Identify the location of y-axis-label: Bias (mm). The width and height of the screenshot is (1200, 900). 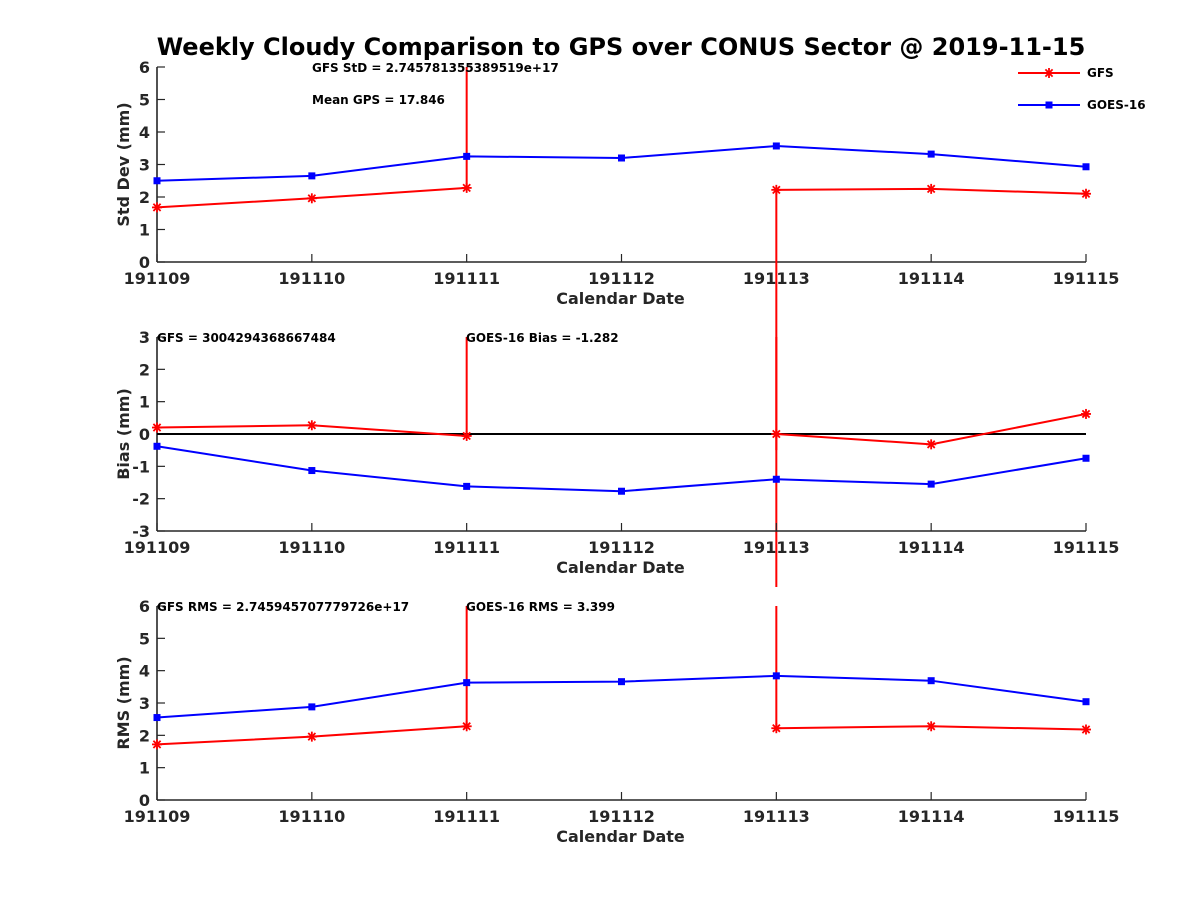
(123, 434).